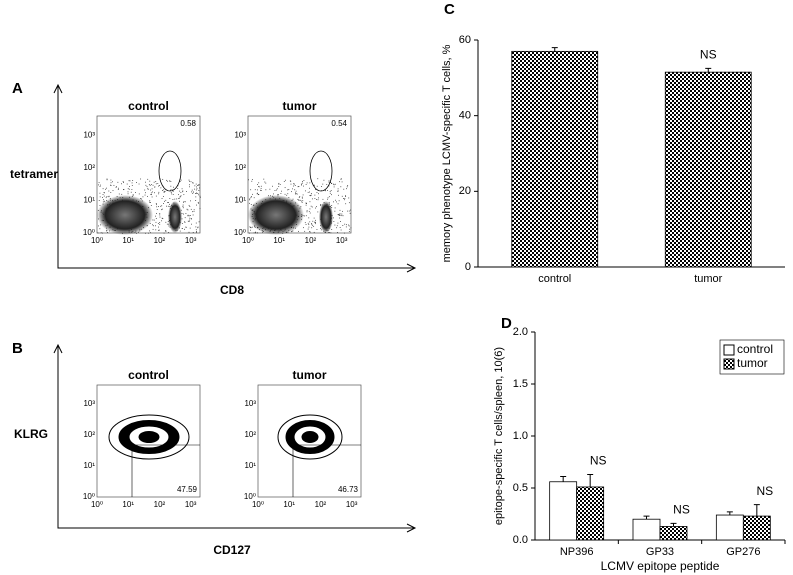  What do you see at coordinates (674, 524) in the screenshot?
I see `error-bar` at bounding box center [674, 524].